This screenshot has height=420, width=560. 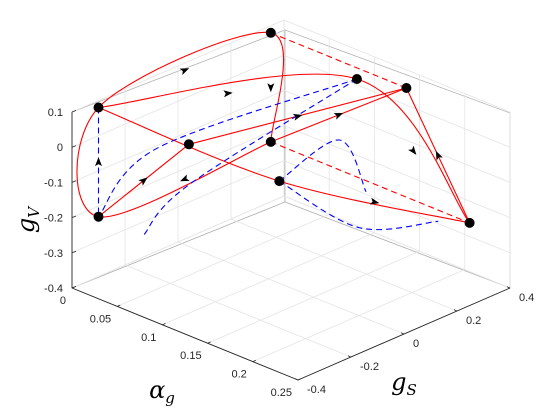 What do you see at coordinates (100, 319) in the screenshot?
I see `x-tick-label: 0.05` at bounding box center [100, 319].